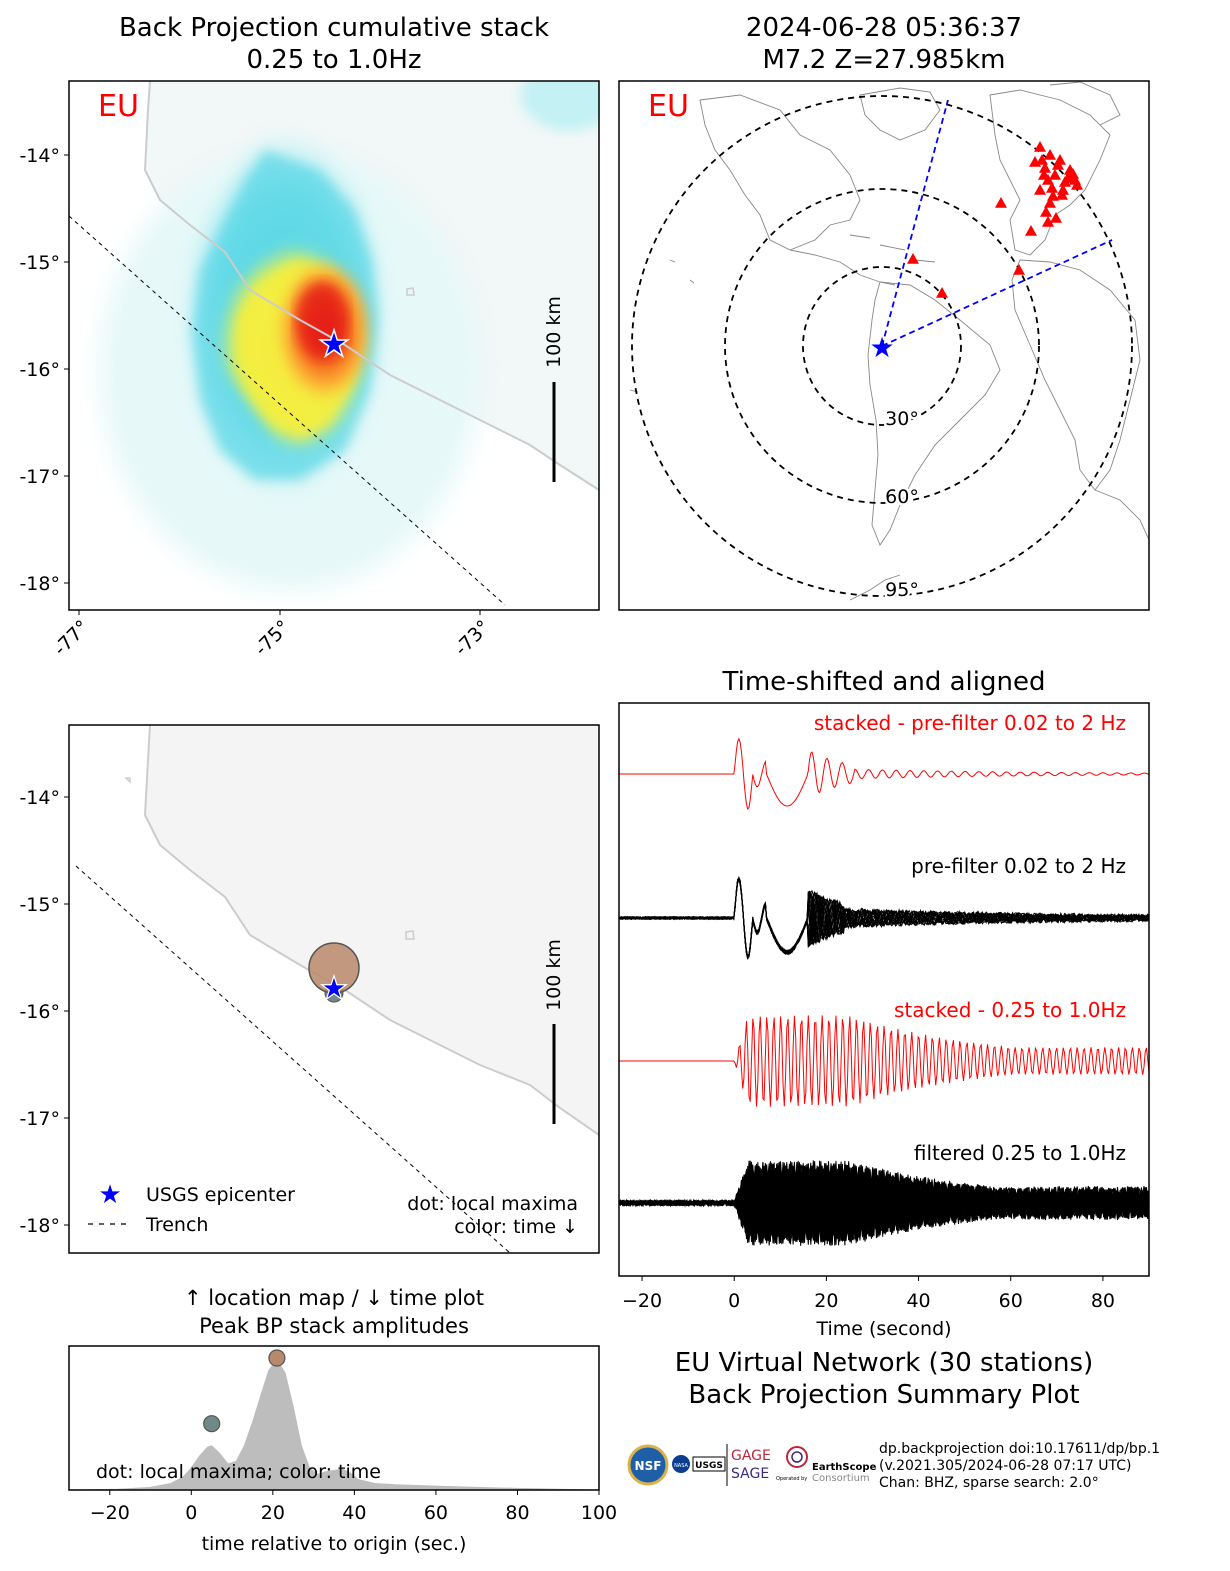 The height and width of the screenshot is (1571, 1230). What do you see at coordinates (293, 1059) in the screenshot?
I see `location-map-trench` at bounding box center [293, 1059].